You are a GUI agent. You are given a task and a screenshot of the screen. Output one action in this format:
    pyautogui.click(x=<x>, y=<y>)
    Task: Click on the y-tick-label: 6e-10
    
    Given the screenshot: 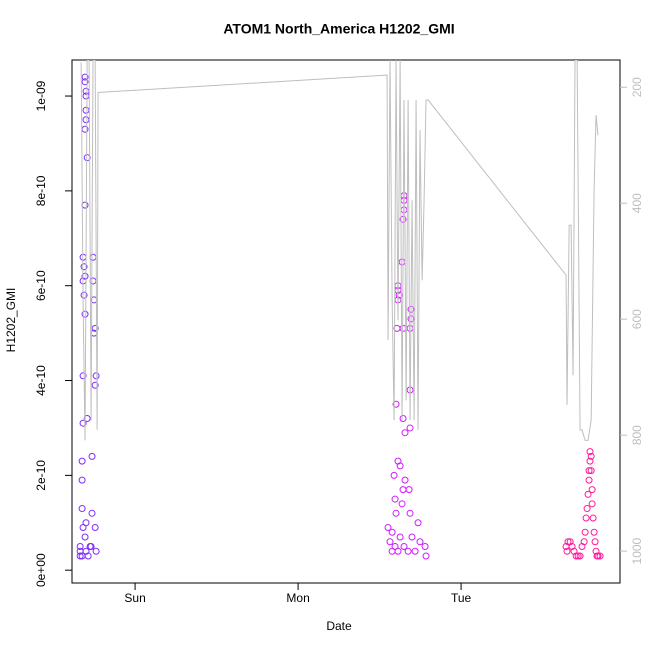 What is the action you would take?
    pyautogui.click(x=41, y=285)
    